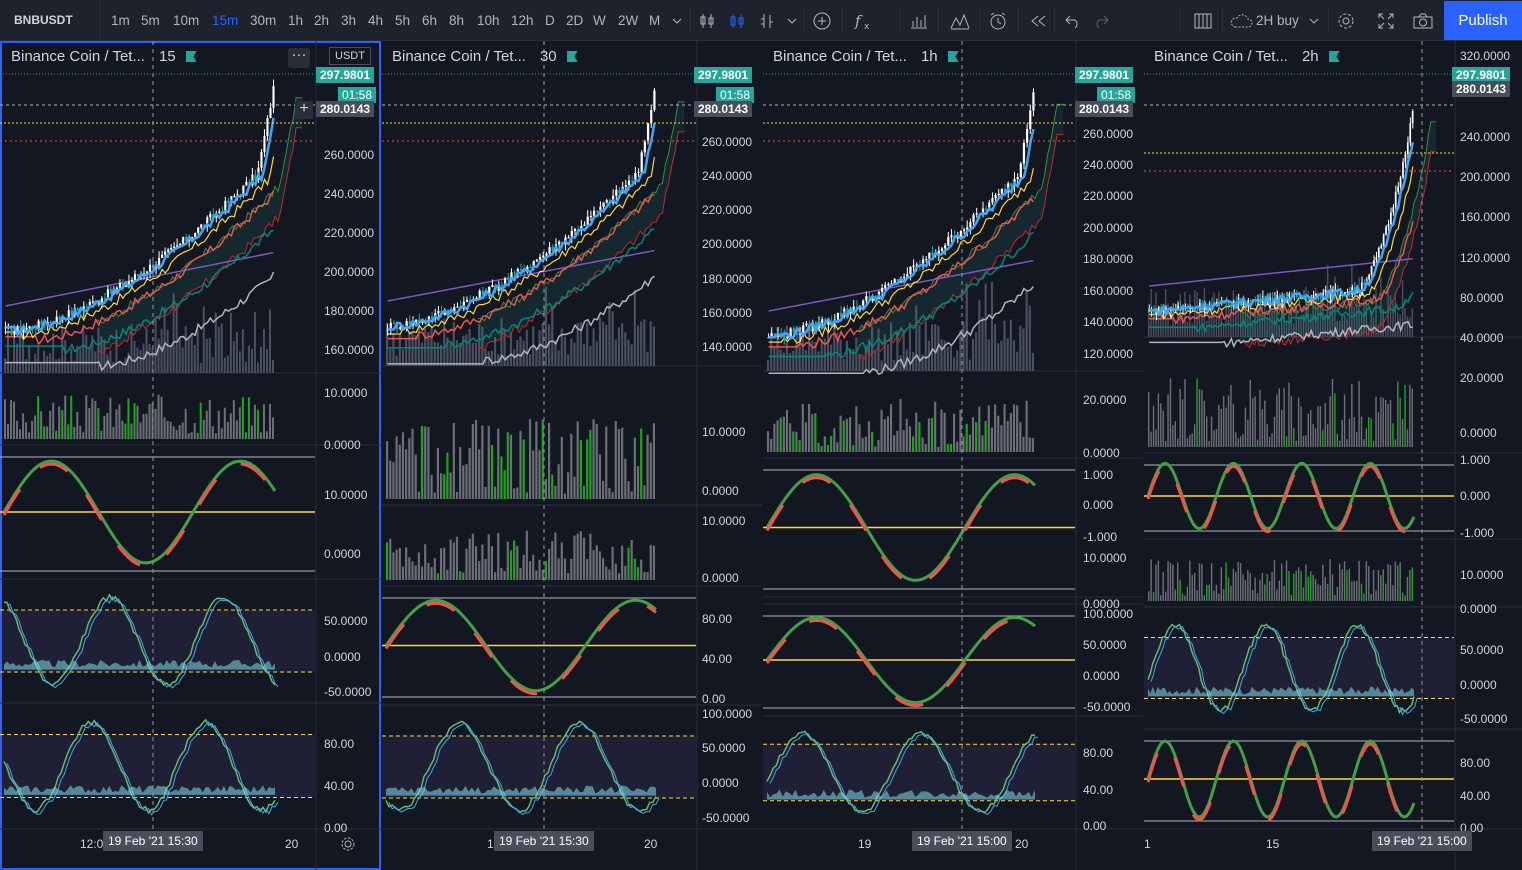 The height and width of the screenshot is (870, 1522). What do you see at coordinates (960, 20) in the screenshot?
I see `templates-icon` at bounding box center [960, 20].